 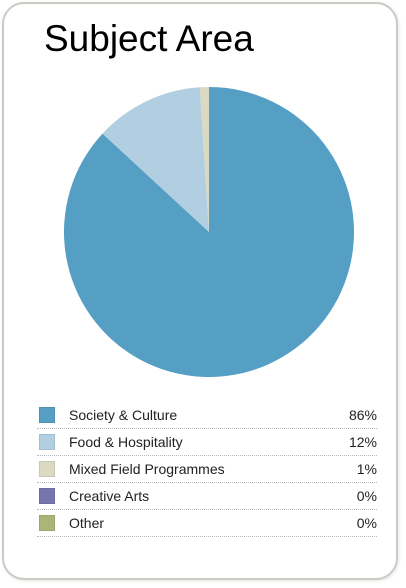 What do you see at coordinates (123, 415) in the screenshot?
I see `legend-label: Society & Culture` at bounding box center [123, 415].